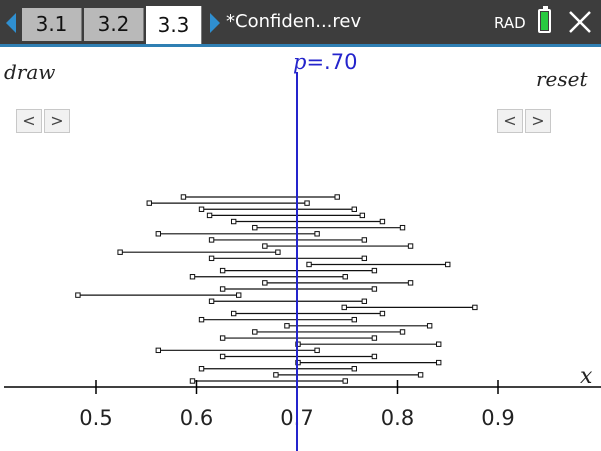  Describe the element at coordinates (52, 24) in the screenshot. I see `tab-3-1: 3.1` at that location.